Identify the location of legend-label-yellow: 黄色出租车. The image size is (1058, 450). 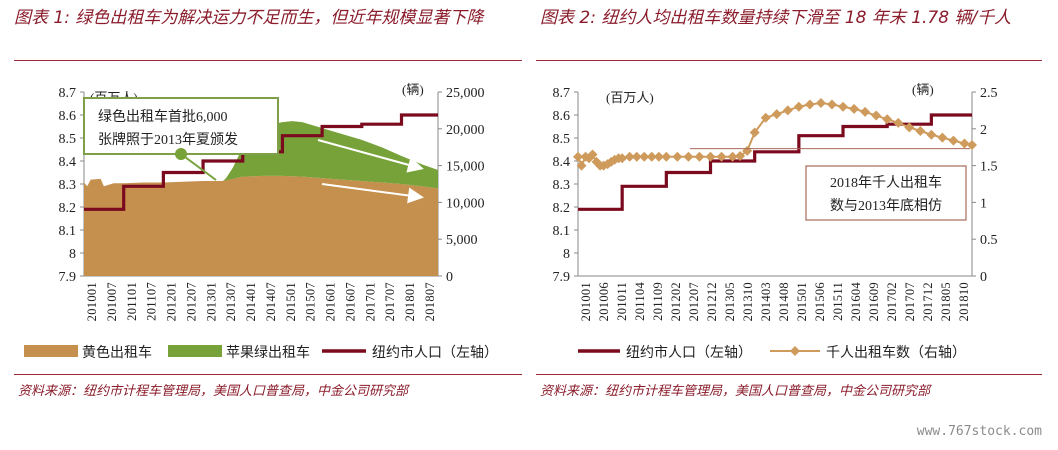
(117, 352).